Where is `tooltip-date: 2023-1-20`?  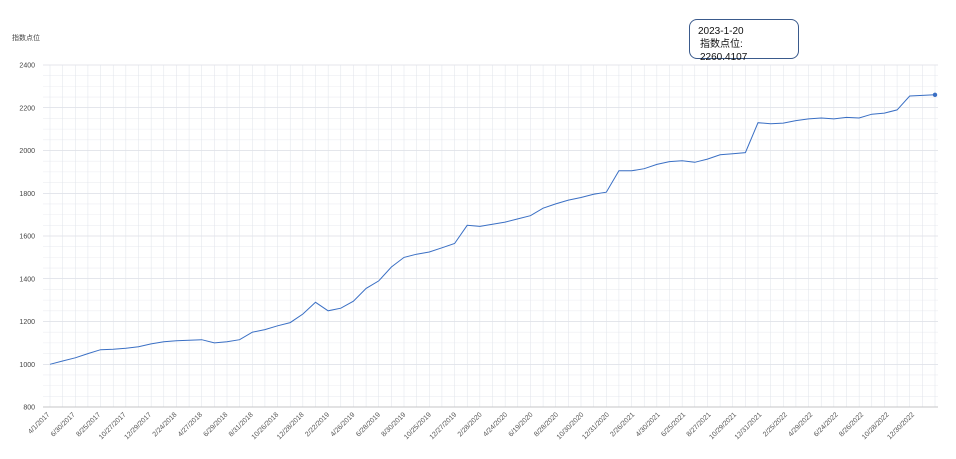
tooltip-date: 2023-1-20 is located at coordinates (721, 31).